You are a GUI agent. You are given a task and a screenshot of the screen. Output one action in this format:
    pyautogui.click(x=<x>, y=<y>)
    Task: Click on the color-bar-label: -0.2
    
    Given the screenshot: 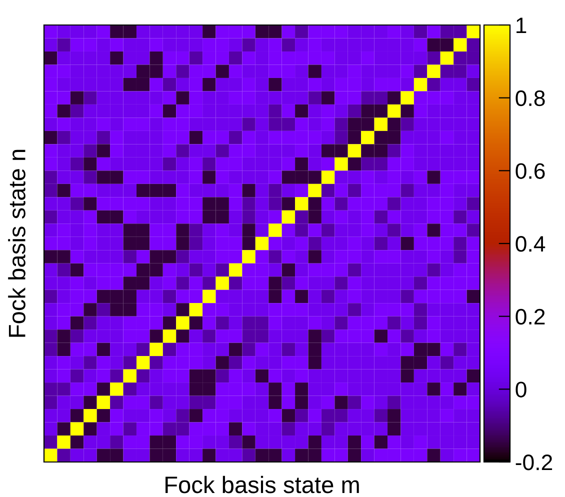 What is the action you would take?
    pyautogui.click(x=534, y=462)
    